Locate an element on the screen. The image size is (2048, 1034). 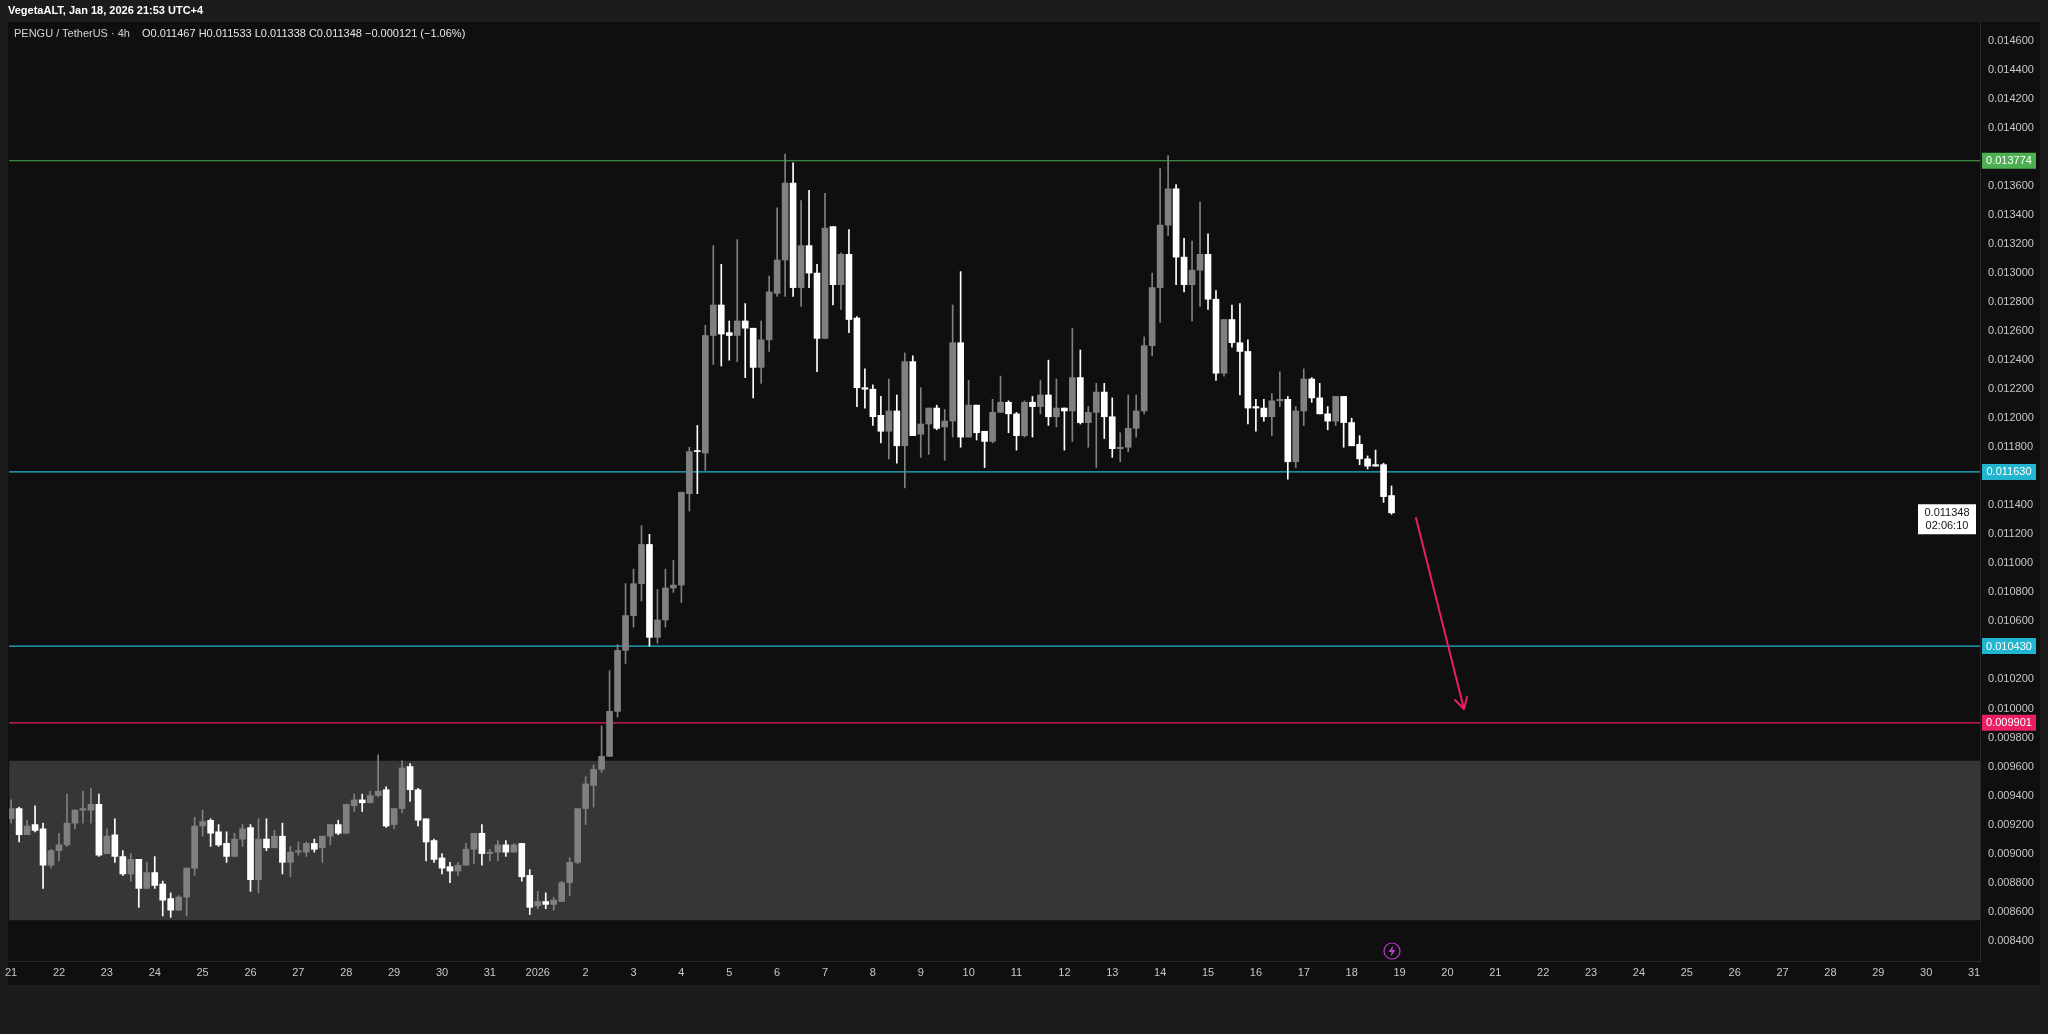
text: VegetaALT, Jan 18, 2026 21:53 UTC+4 is located at coordinates (106, 10).